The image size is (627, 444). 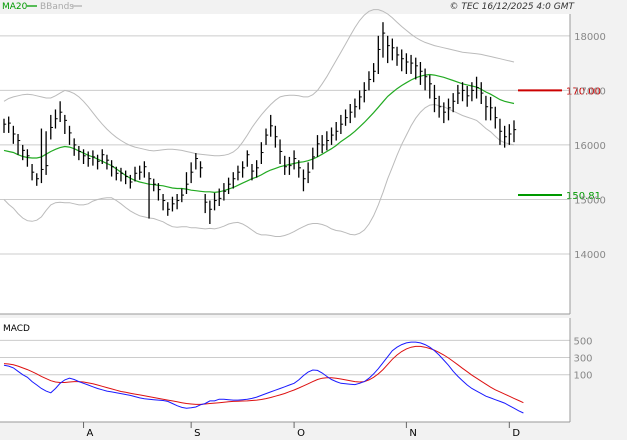 I want to click on resistance-level-label: 170.00, so click(x=583, y=91).